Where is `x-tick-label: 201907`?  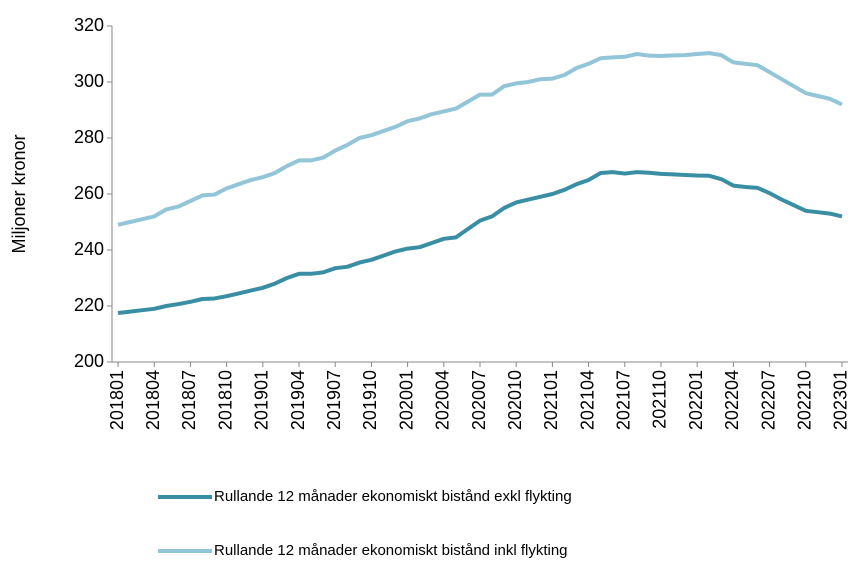
x-tick-label: 201907 is located at coordinates (334, 400).